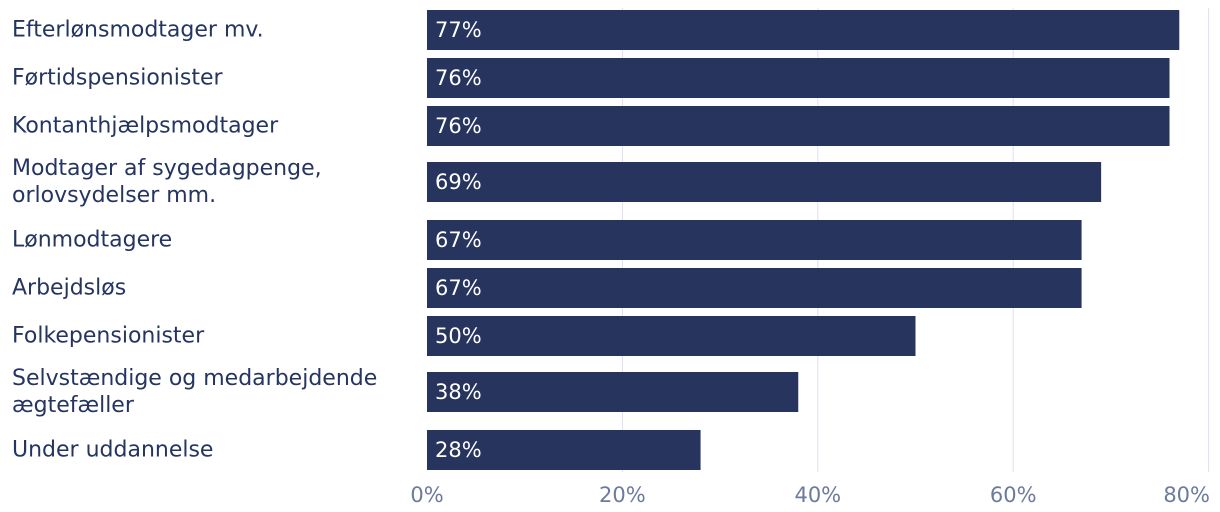  I want to click on category-label-4: Lønmodtagere, so click(92, 240).